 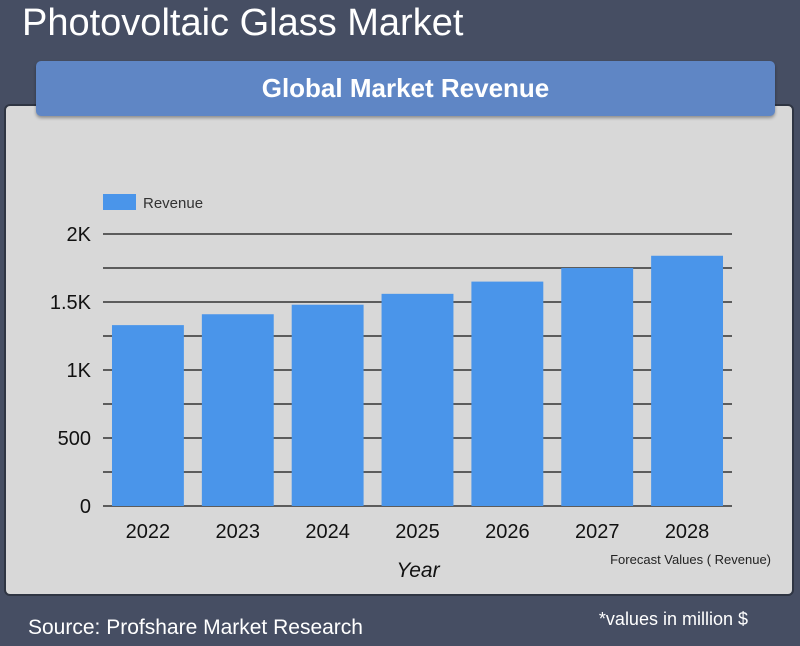 What do you see at coordinates (673, 619) in the screenshot?
I see `units-note: *values in million $` at bounding box center [673, 619].